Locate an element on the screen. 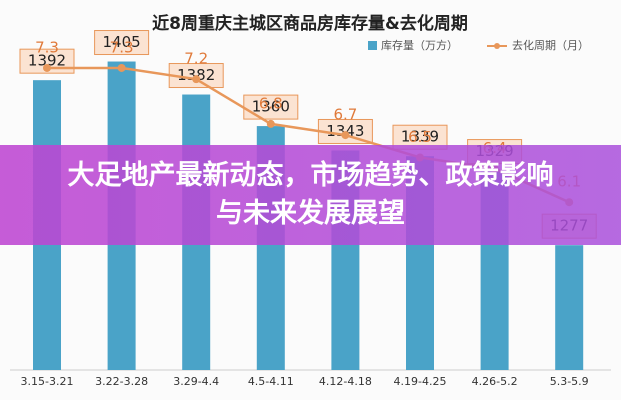 This screenshot has width=621, height=400. data-label: 6.8 is located at coordinates (271, 103).